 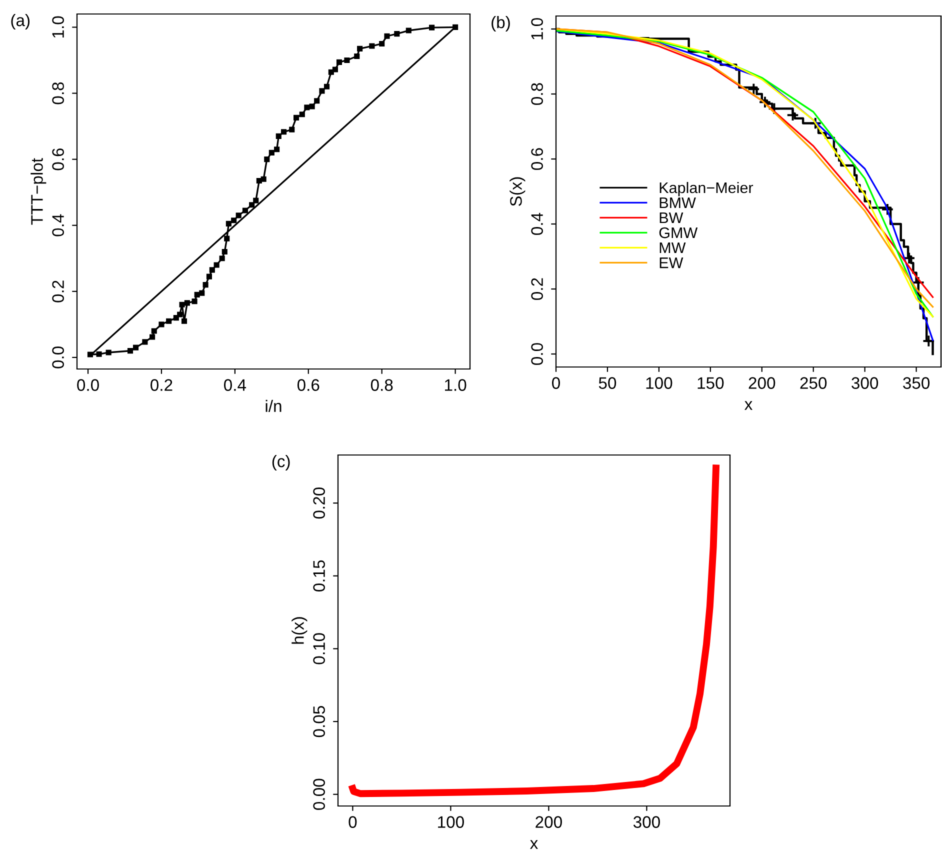 What do you see at coordinates (161, 385) in the screenshot?
I see `x-tick-label: 0.2` at bounding box center [161, 385].